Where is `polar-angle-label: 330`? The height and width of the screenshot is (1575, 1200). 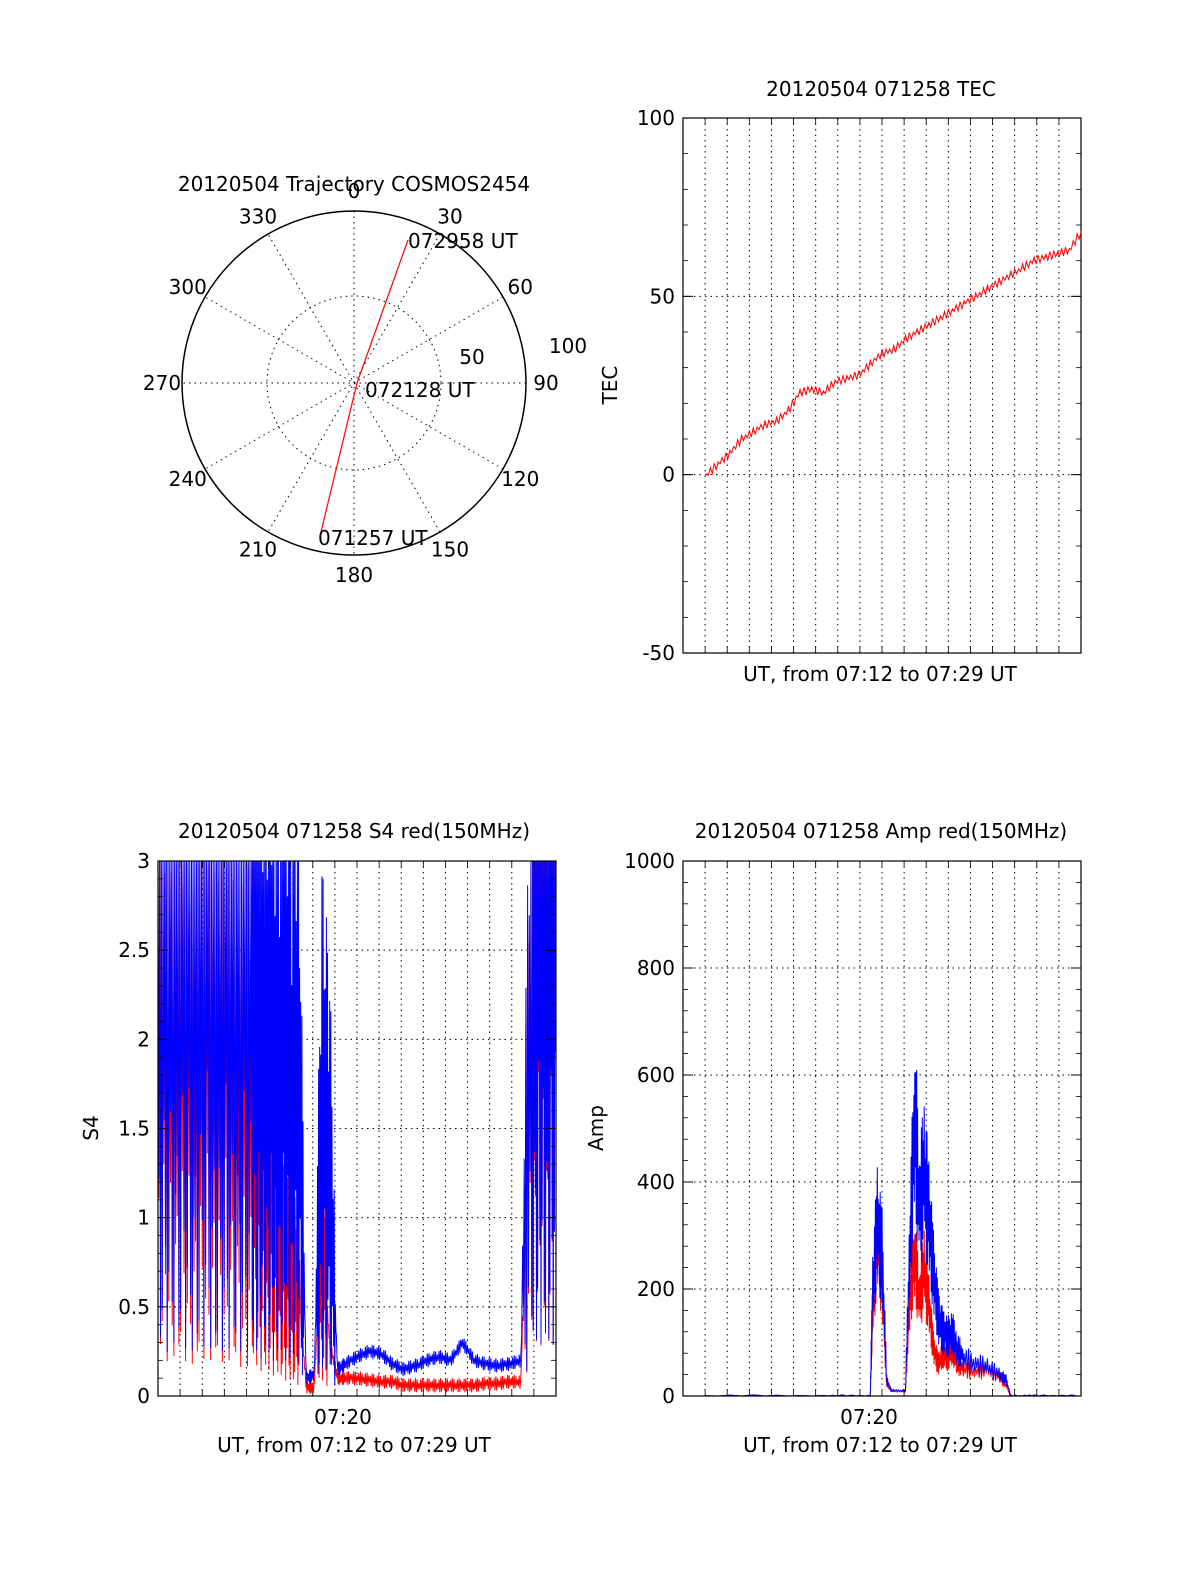 polar-angle-label: 330 is located at coordinates (258, 217).